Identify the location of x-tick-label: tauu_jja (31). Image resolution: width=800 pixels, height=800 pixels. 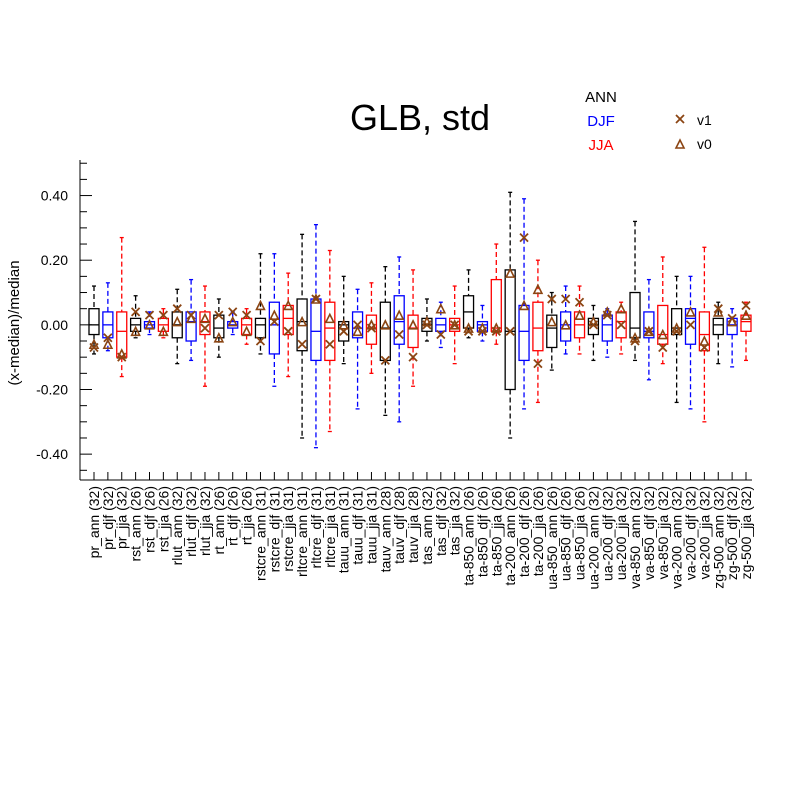
(371, 525).